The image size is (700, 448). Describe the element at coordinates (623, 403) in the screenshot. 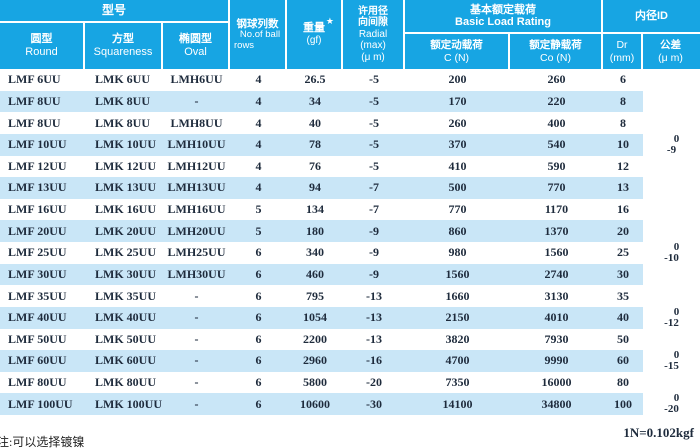

I see `cell-dr: 100` at that location.